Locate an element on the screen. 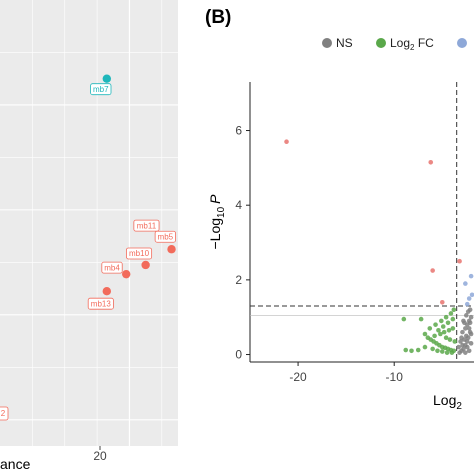 This screenshot has height=474, width=474. panel-b-legend: NS Log2 FC is located at coordinates (394, 44).